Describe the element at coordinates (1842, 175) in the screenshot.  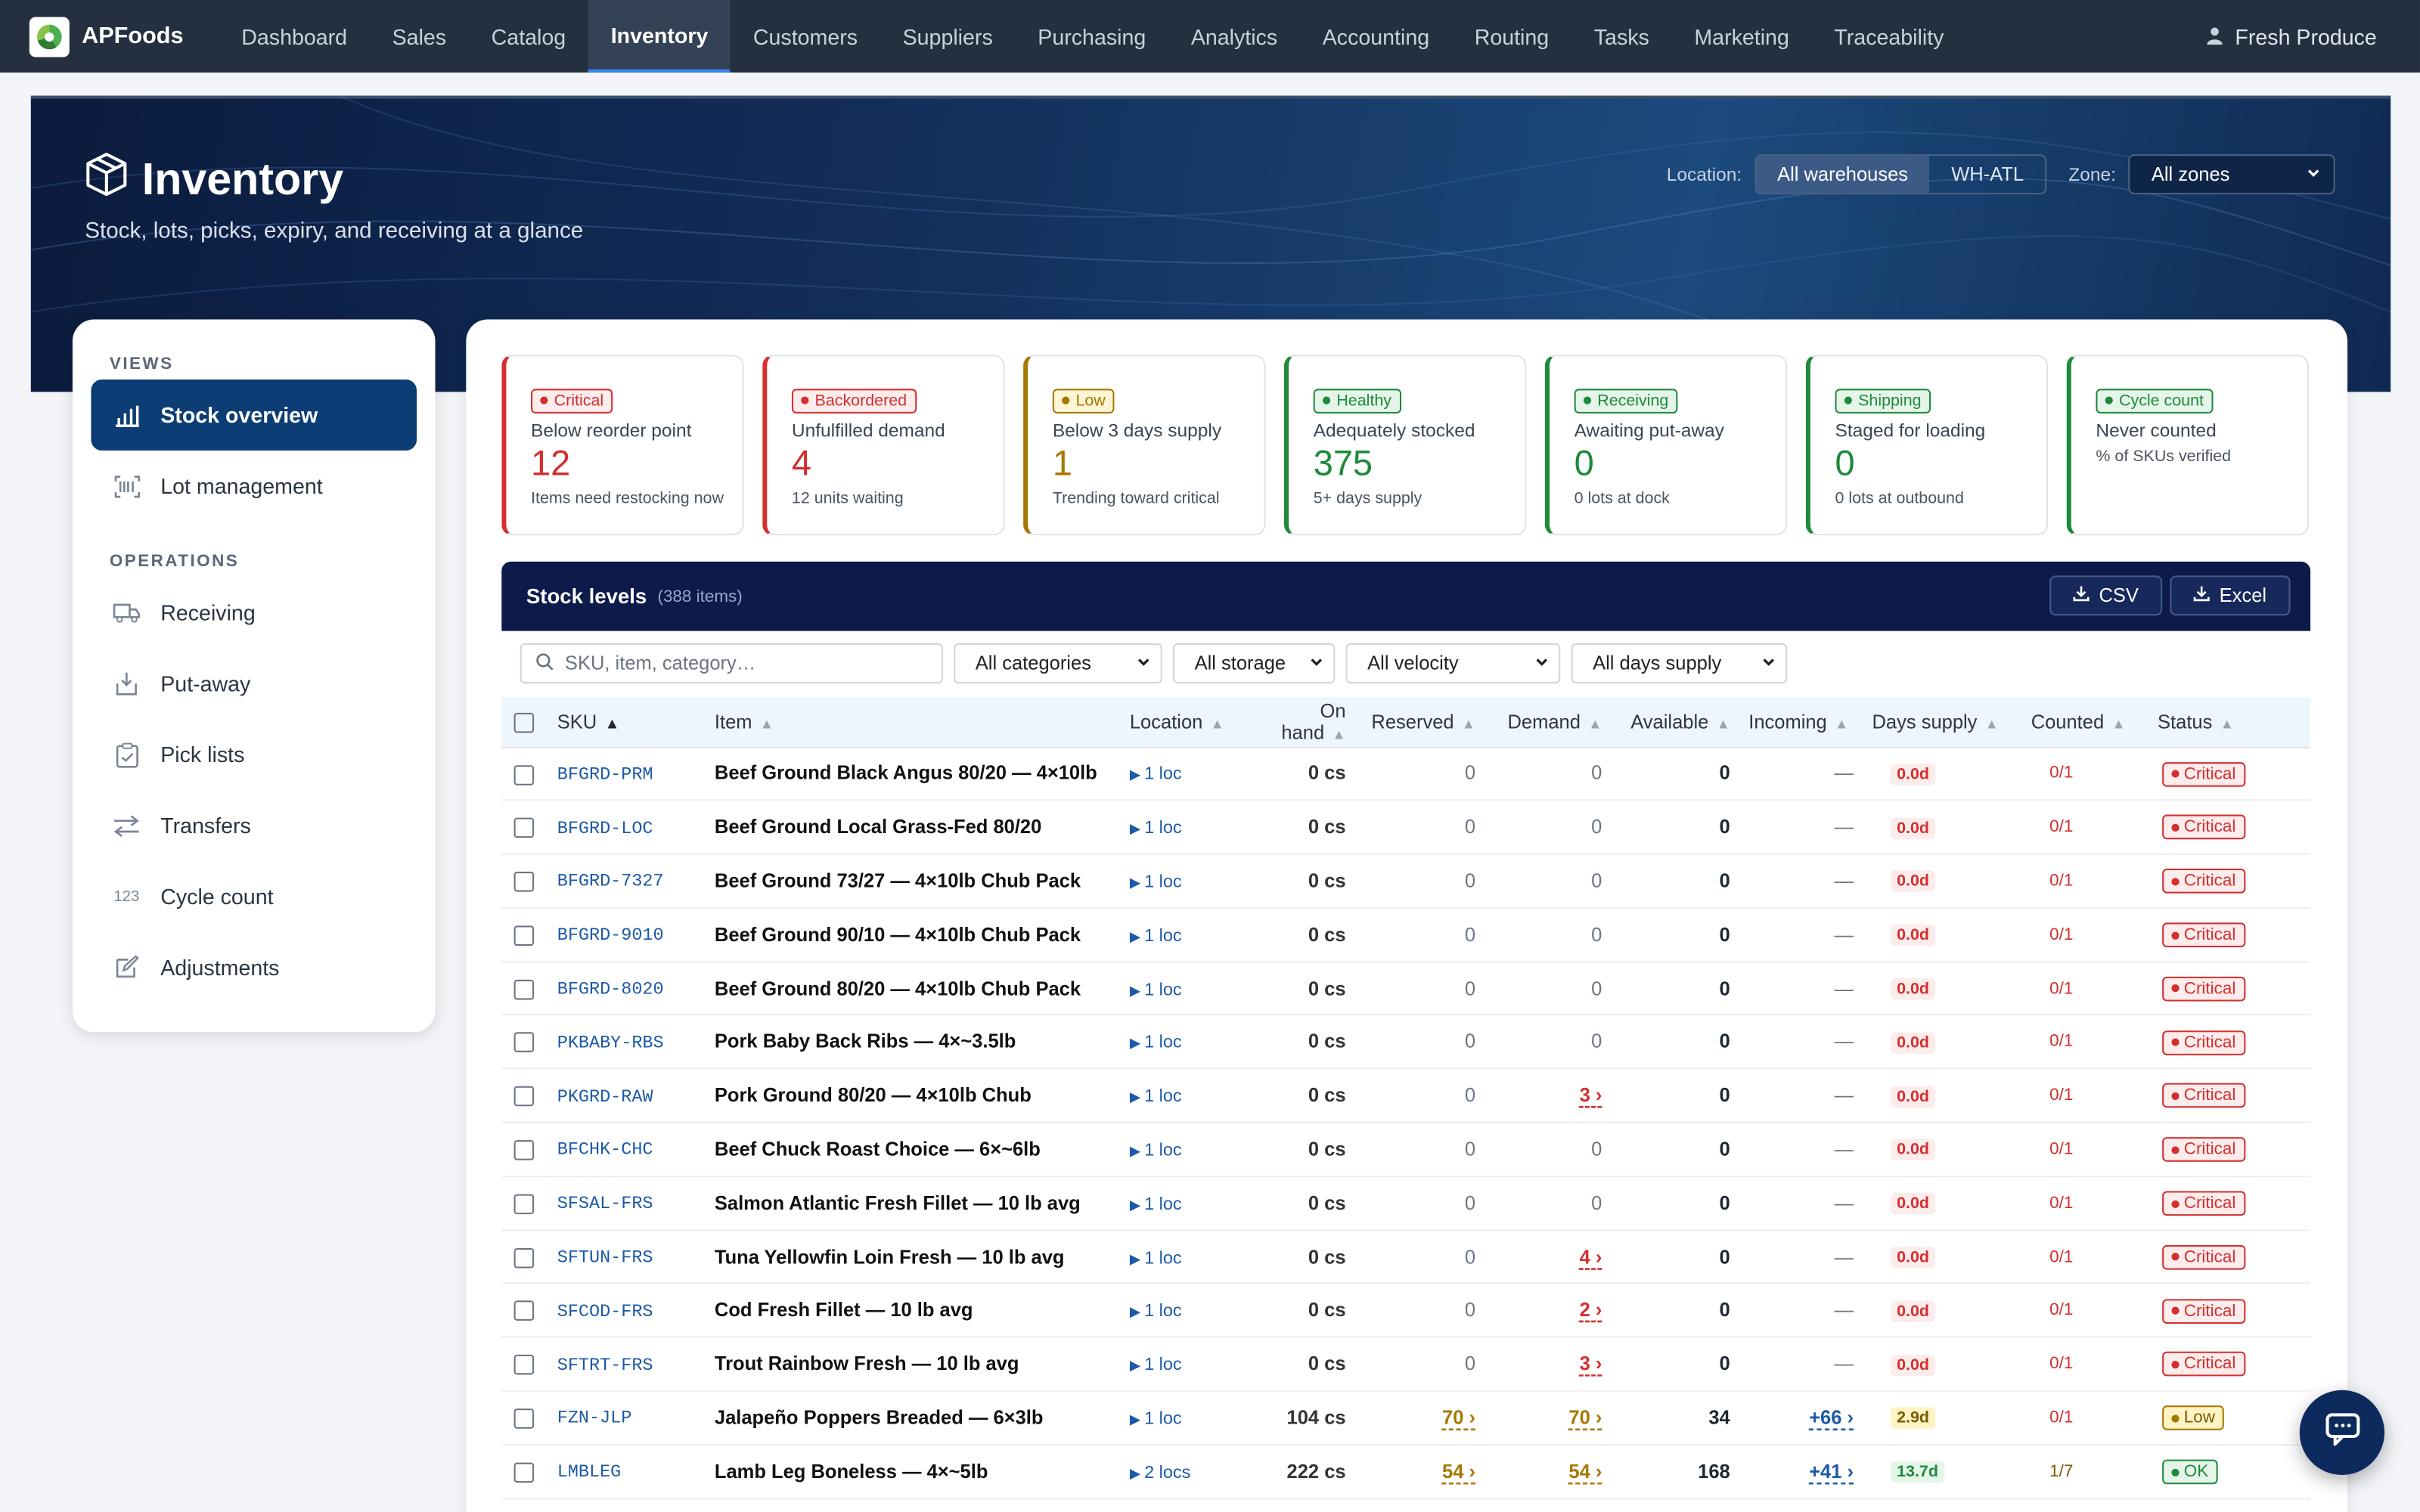
I see `location-option-all-warehouses: All warehouses` at that location.